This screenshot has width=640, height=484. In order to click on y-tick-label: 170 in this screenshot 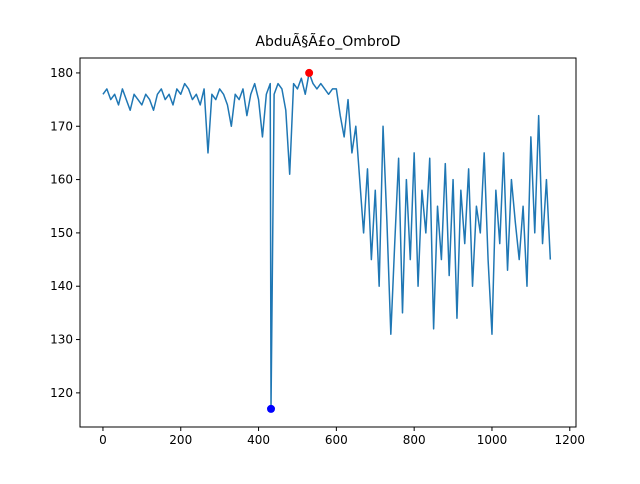, I will do `click(61, 126)`.